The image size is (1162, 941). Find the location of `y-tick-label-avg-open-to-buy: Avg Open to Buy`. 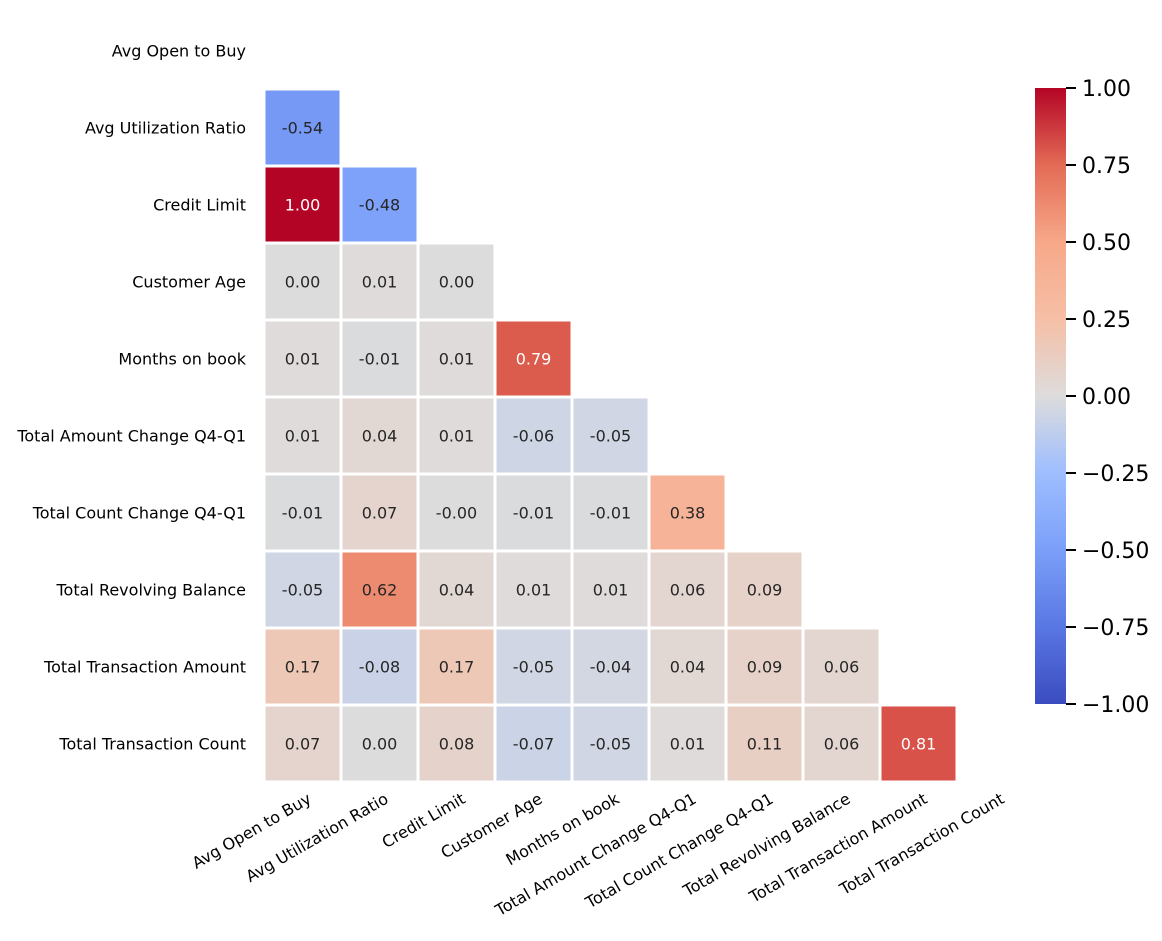

y-tick-label-avg-open-to-buy: Avg Open to Buy is located at coordinates (179, 51).